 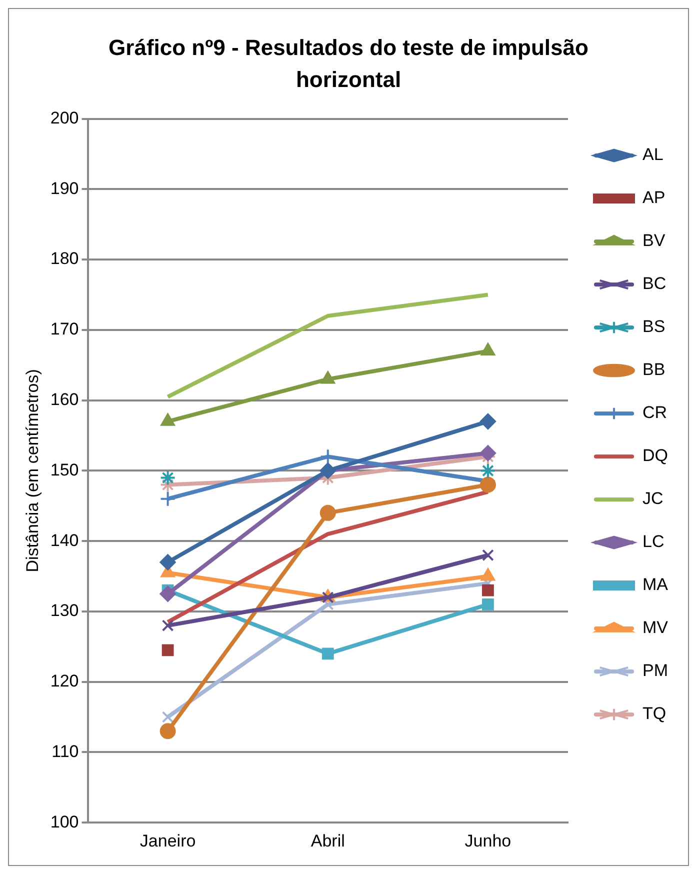 What do you see at coordinates (655, 670) in the screenshot?
I see `legend-label: PM` at bounding box center [655, 670].